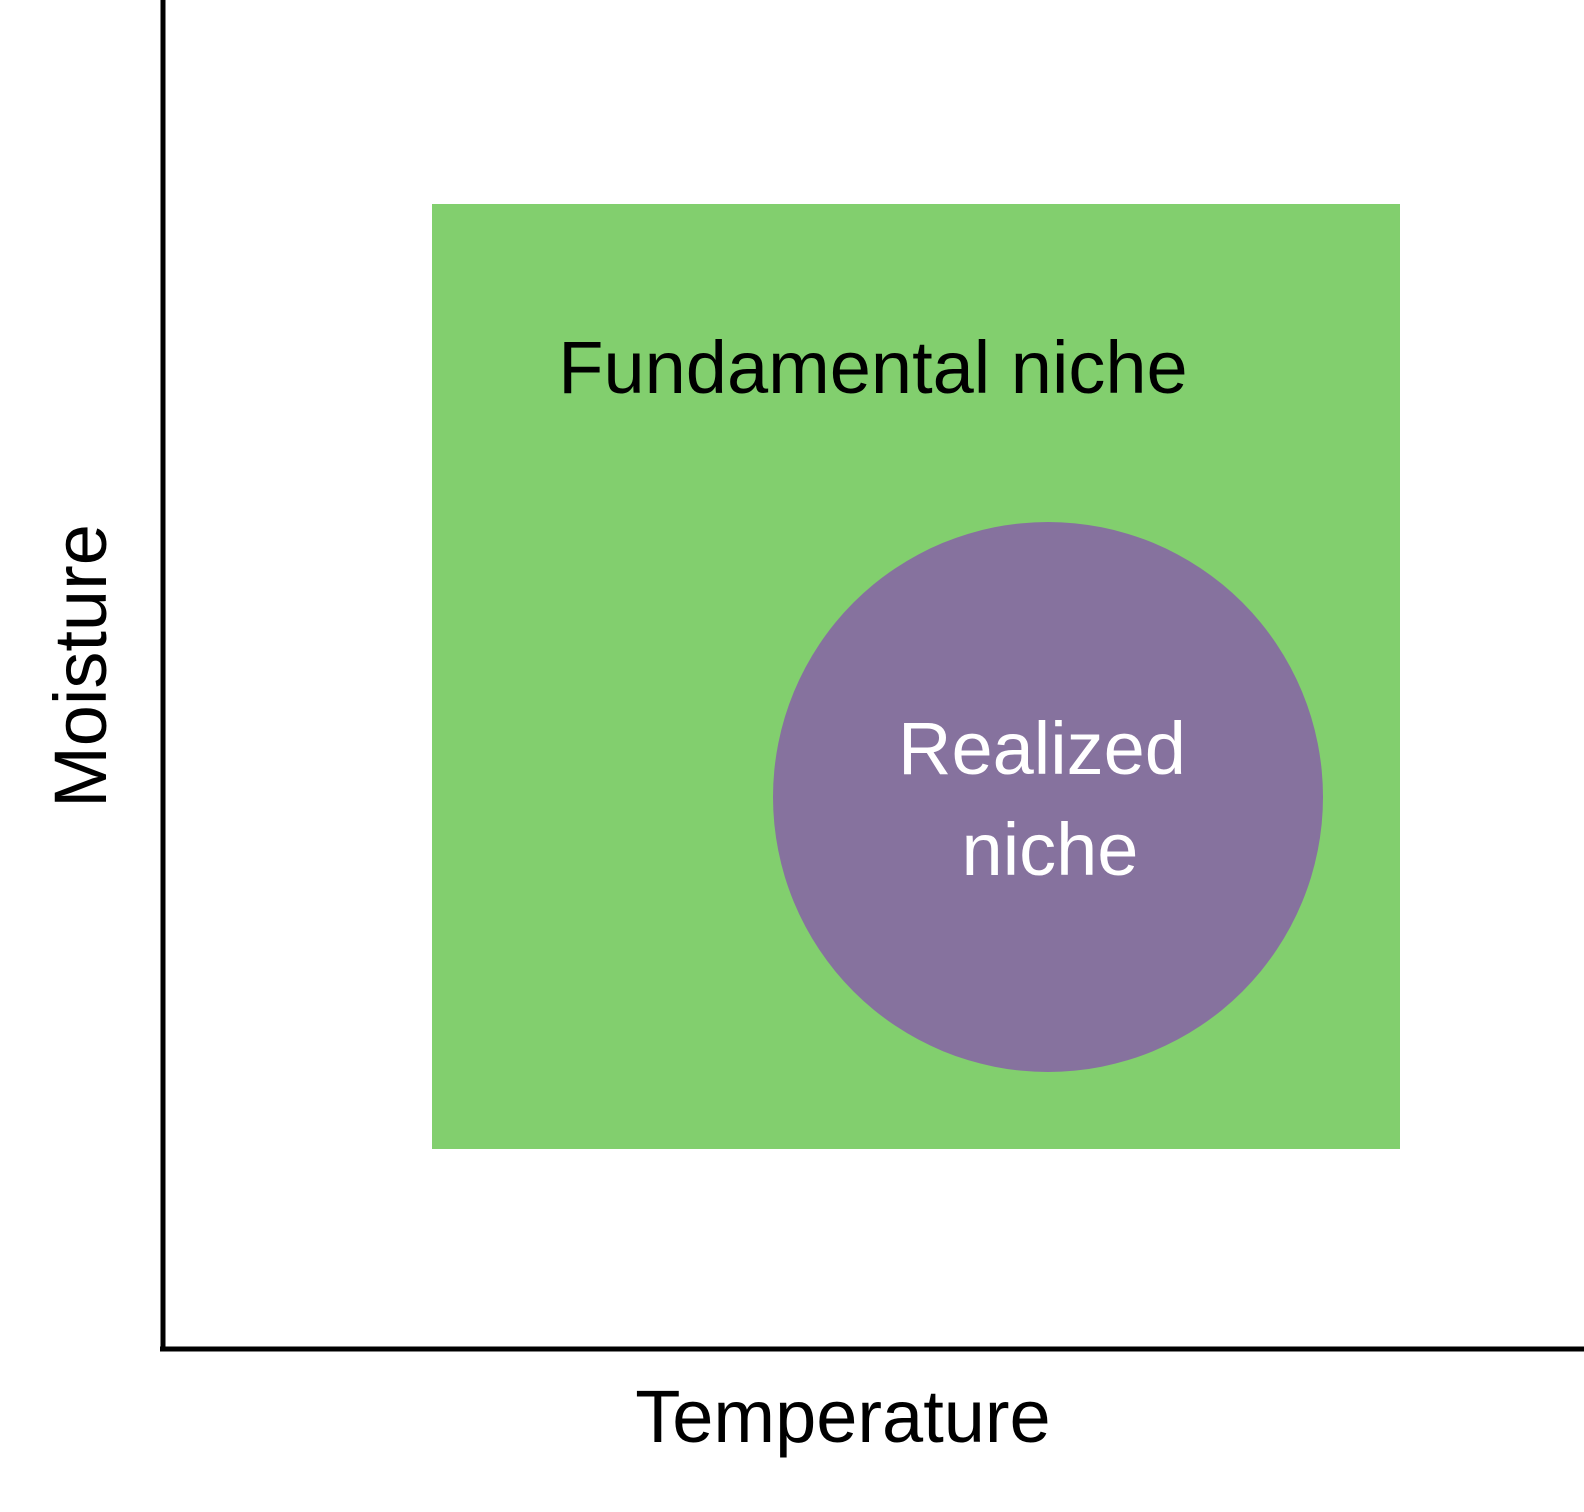 This screenshot has height=1512, width=1584. What do you see at coordinates (872, 367) in the screenshot?
I see `fundamental-niche-label: Fundamental niche` at bounding box center [872, 367].